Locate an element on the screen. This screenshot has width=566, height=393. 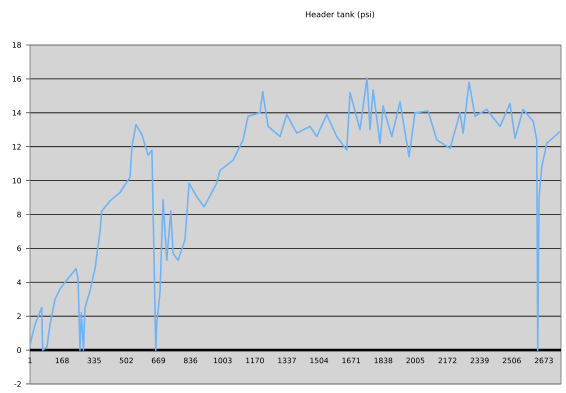
chart-title: Header tank (psi) is located at coordinates (340, 15).